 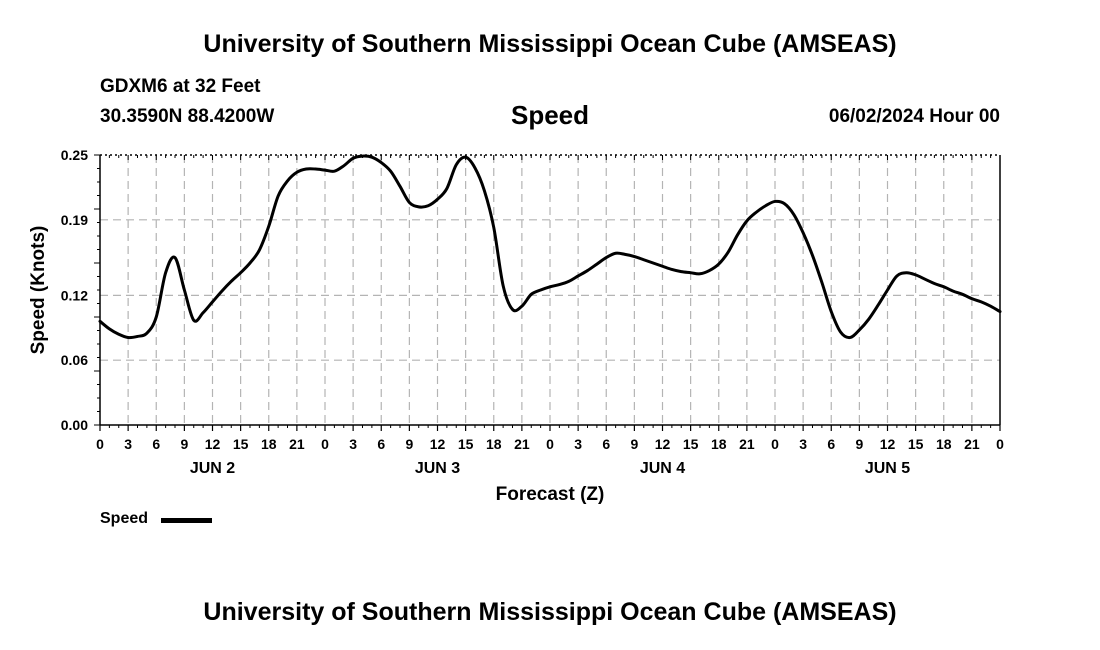 I want to click on day-label: JUN 3, so click(x=437, y=468).